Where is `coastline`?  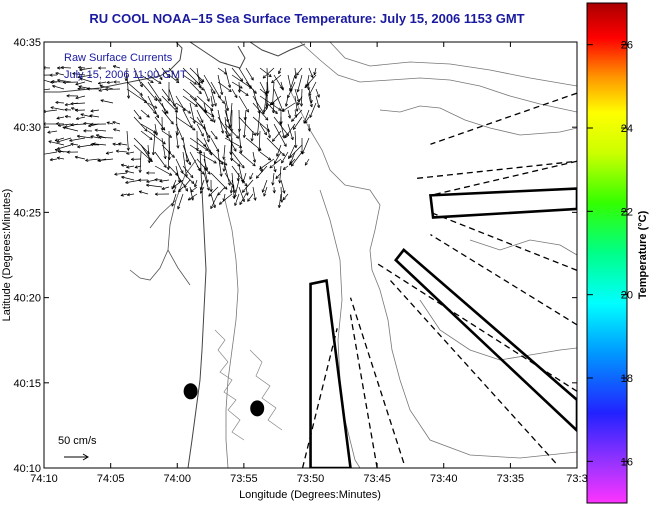
coastline is located at coordinates (175, 67).